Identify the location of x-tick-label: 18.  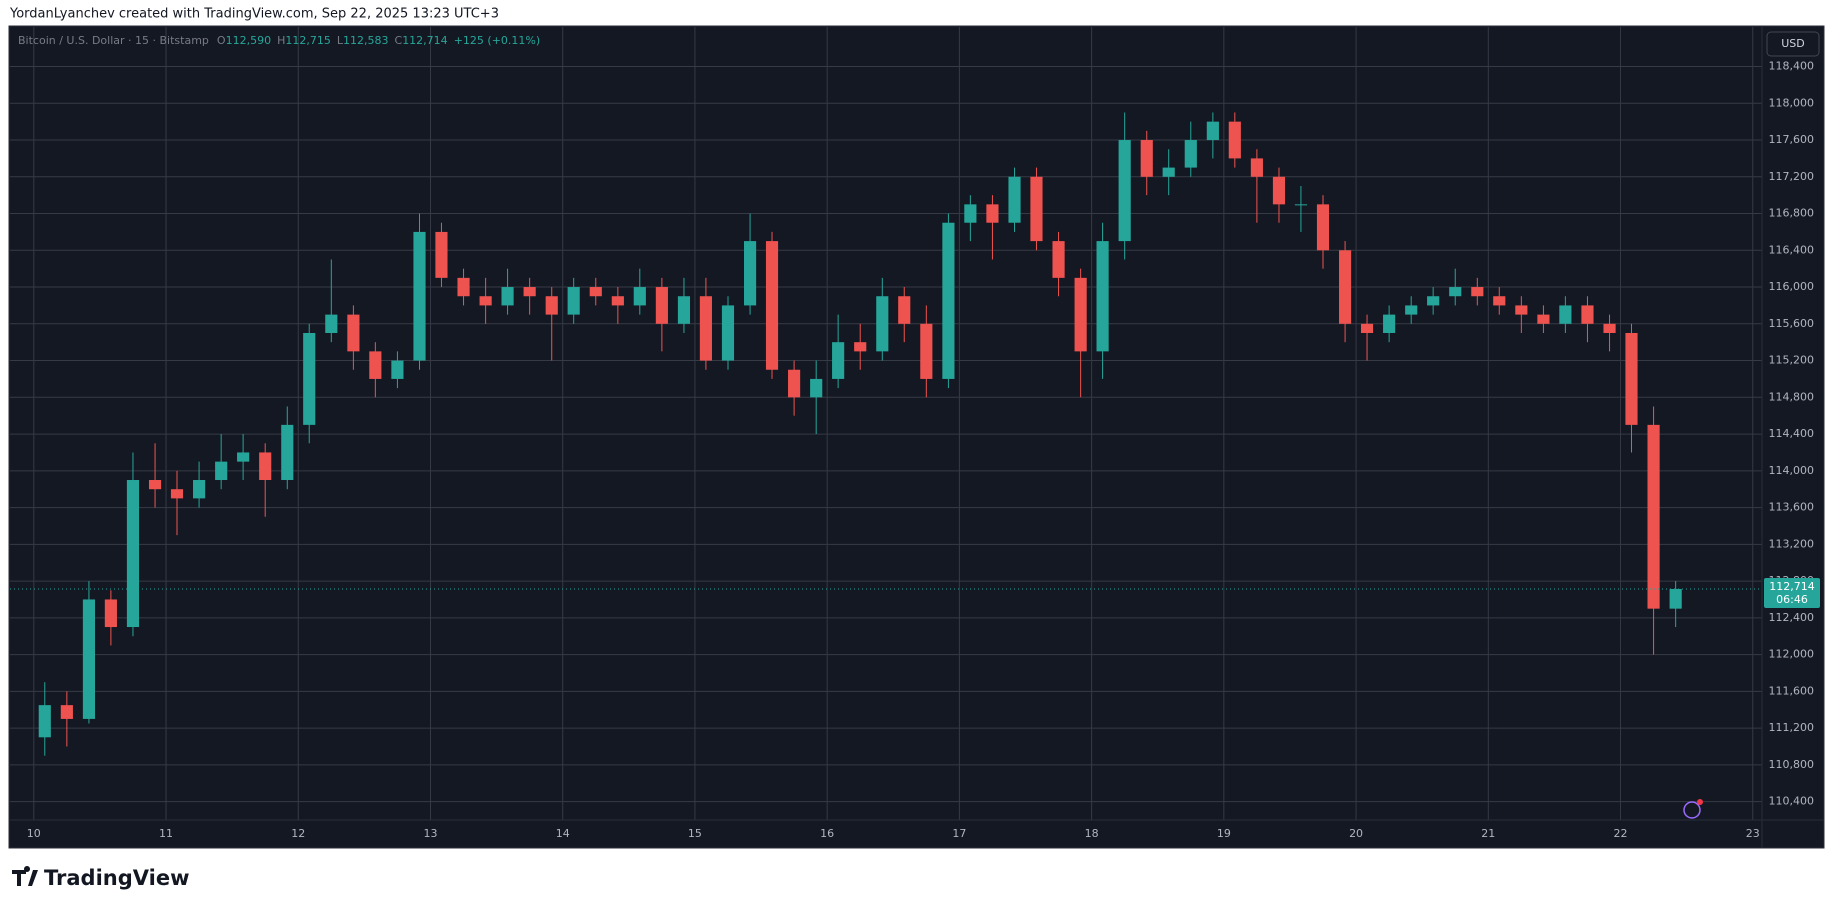
(1092, 833).